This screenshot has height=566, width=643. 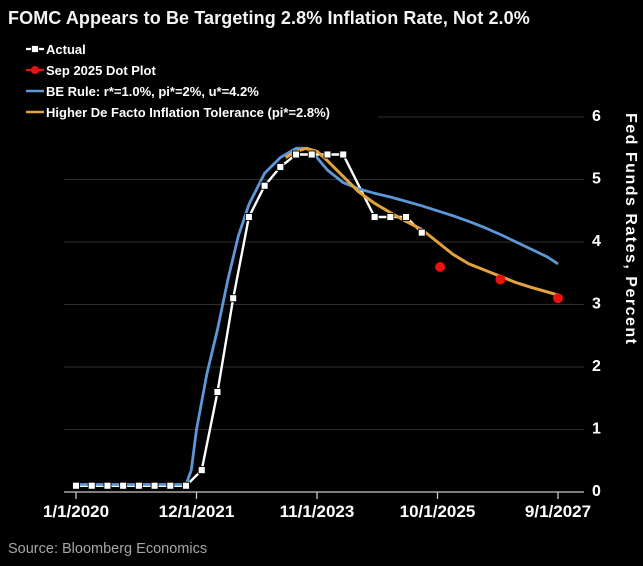 What do you see at coordinates (596, 304) in the screenshot?
I see `y-tick-label: 3` at bounding box center [596, 304].